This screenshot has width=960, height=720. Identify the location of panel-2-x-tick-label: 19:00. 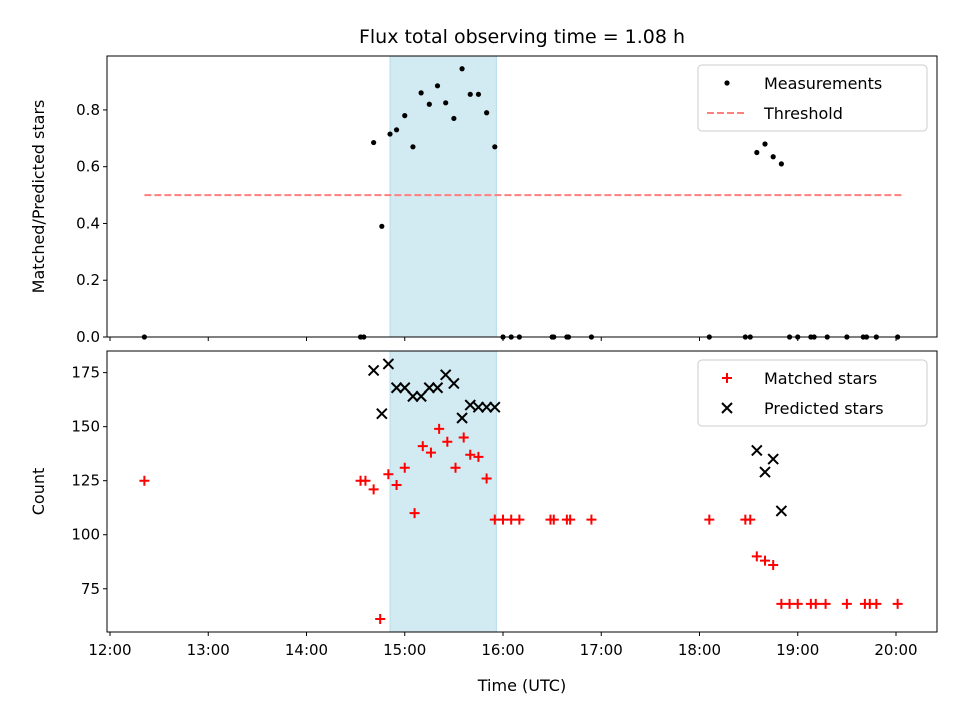
(797, 650).